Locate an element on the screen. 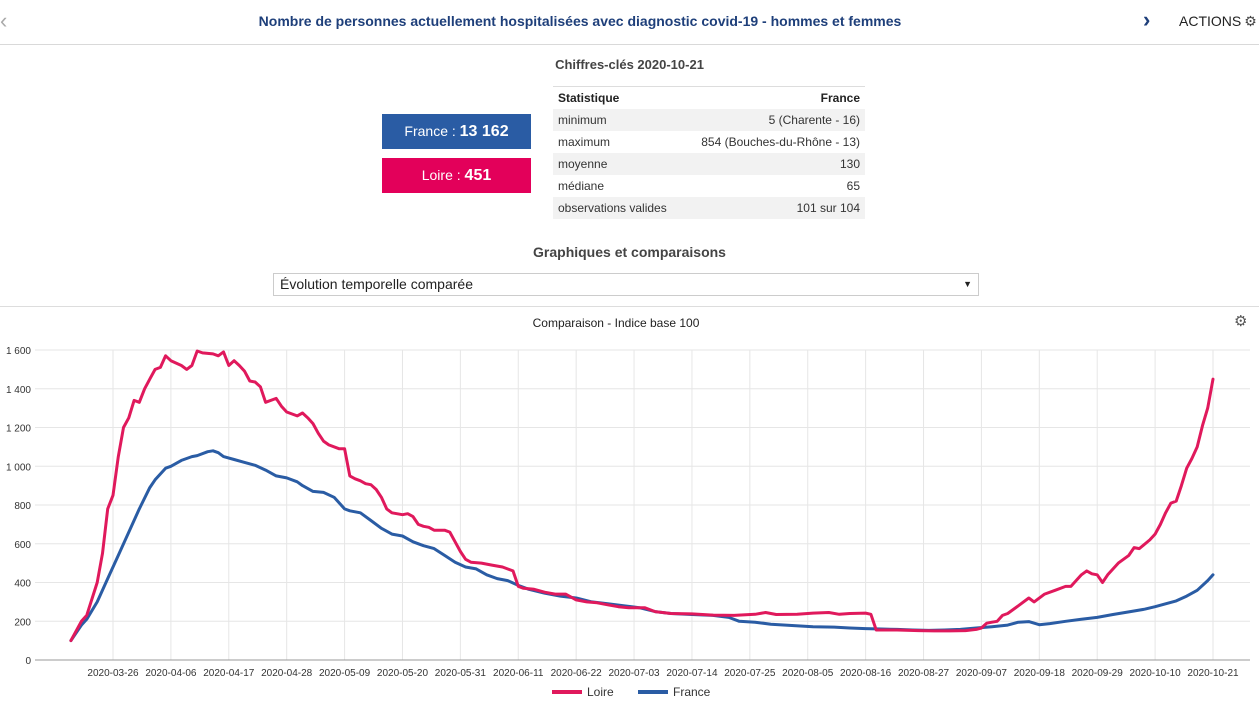  legend-item-france: France is located at coordinates (674, 692).